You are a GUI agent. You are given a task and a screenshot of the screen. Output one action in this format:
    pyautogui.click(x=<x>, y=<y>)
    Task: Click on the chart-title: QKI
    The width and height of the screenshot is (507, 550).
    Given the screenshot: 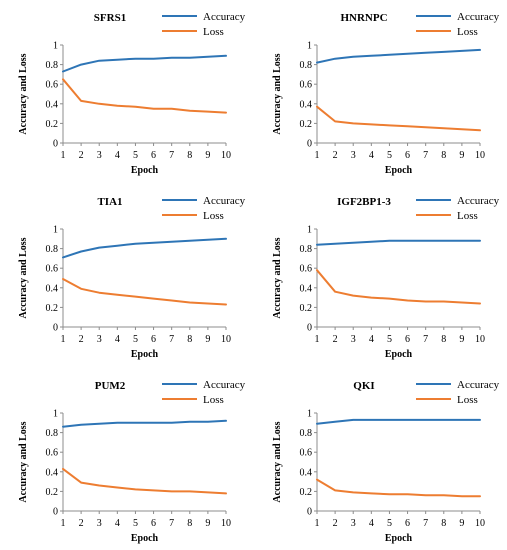 What is the action you would take?
    pyautogui.click(x=363, y=386)
    